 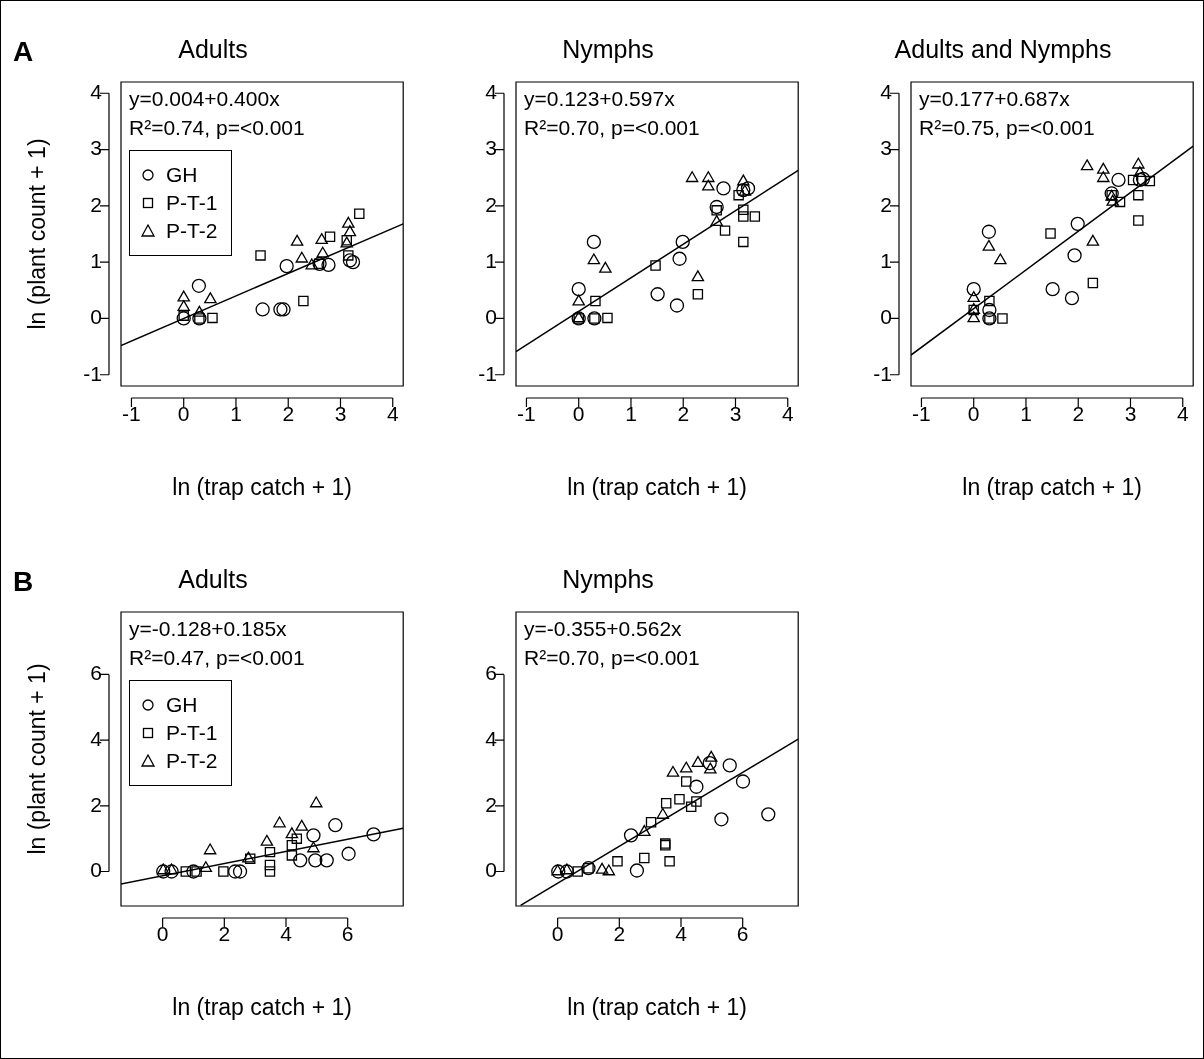 I want to click on y-tick-label: 1, so click(x=491, y=260).